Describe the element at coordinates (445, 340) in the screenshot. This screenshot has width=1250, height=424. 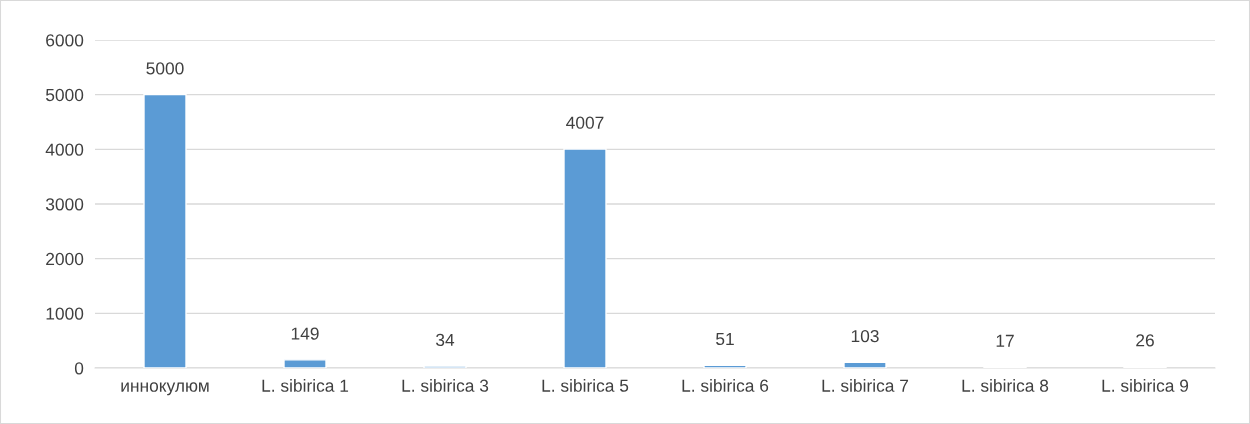
I see `data-label: 34` at that location.